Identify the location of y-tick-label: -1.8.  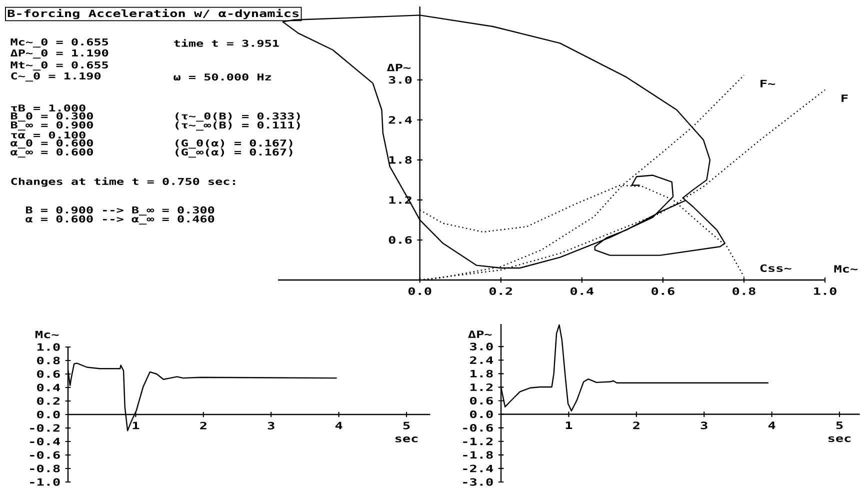
(478, 455).